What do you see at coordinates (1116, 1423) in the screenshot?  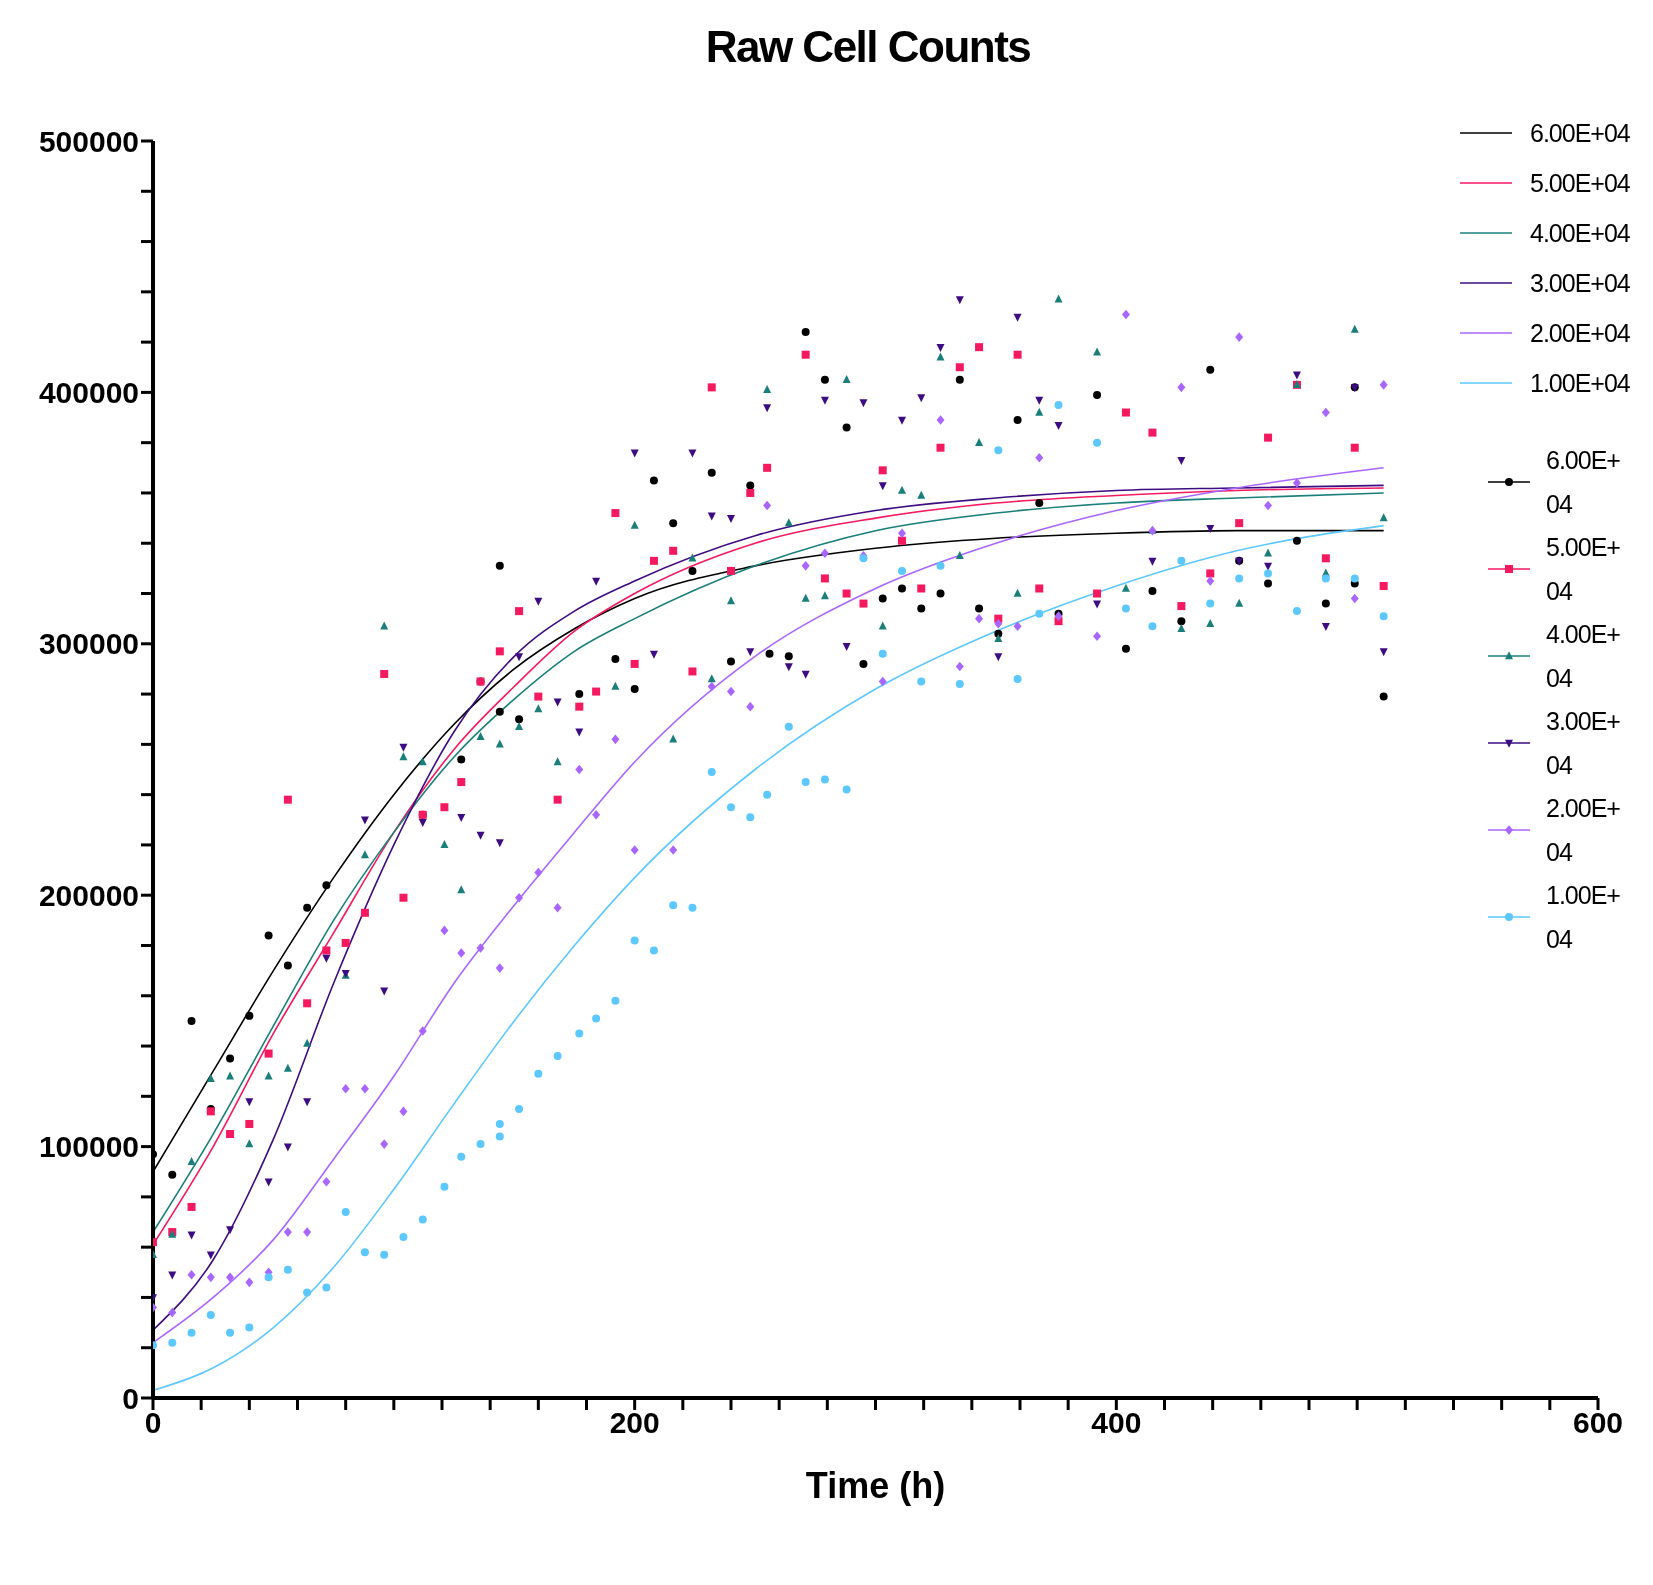 I see `x-tick-label: 400` at bounding box center [1116, 1423].